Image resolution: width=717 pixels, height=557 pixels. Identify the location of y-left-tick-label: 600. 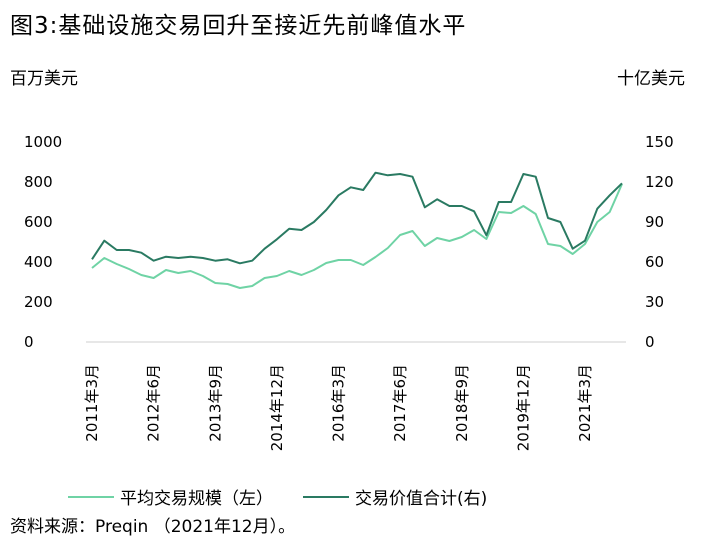
(38, 222).